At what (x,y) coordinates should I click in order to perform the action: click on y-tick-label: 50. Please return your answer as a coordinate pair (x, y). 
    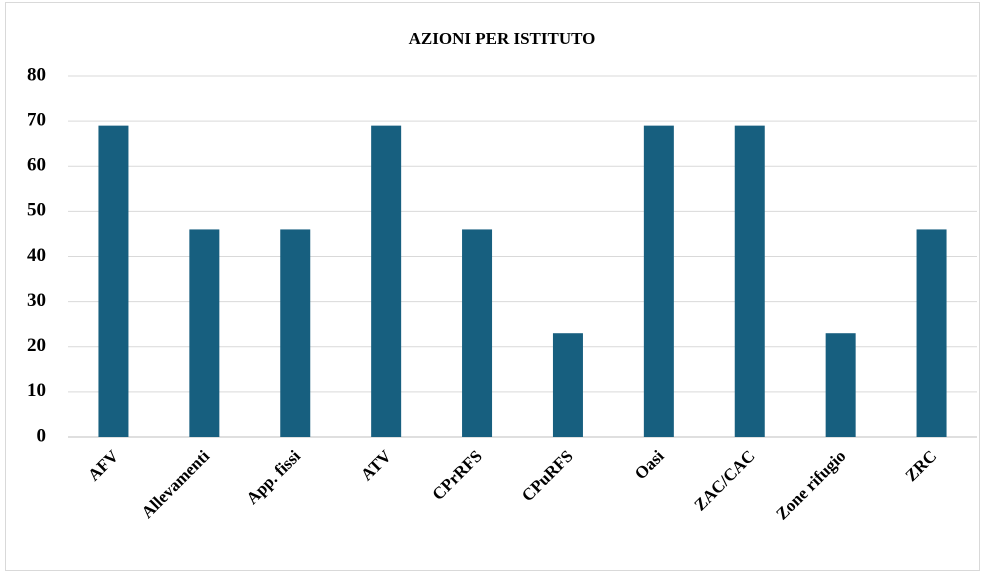
    Looking at the image, I should click on (36, 210).